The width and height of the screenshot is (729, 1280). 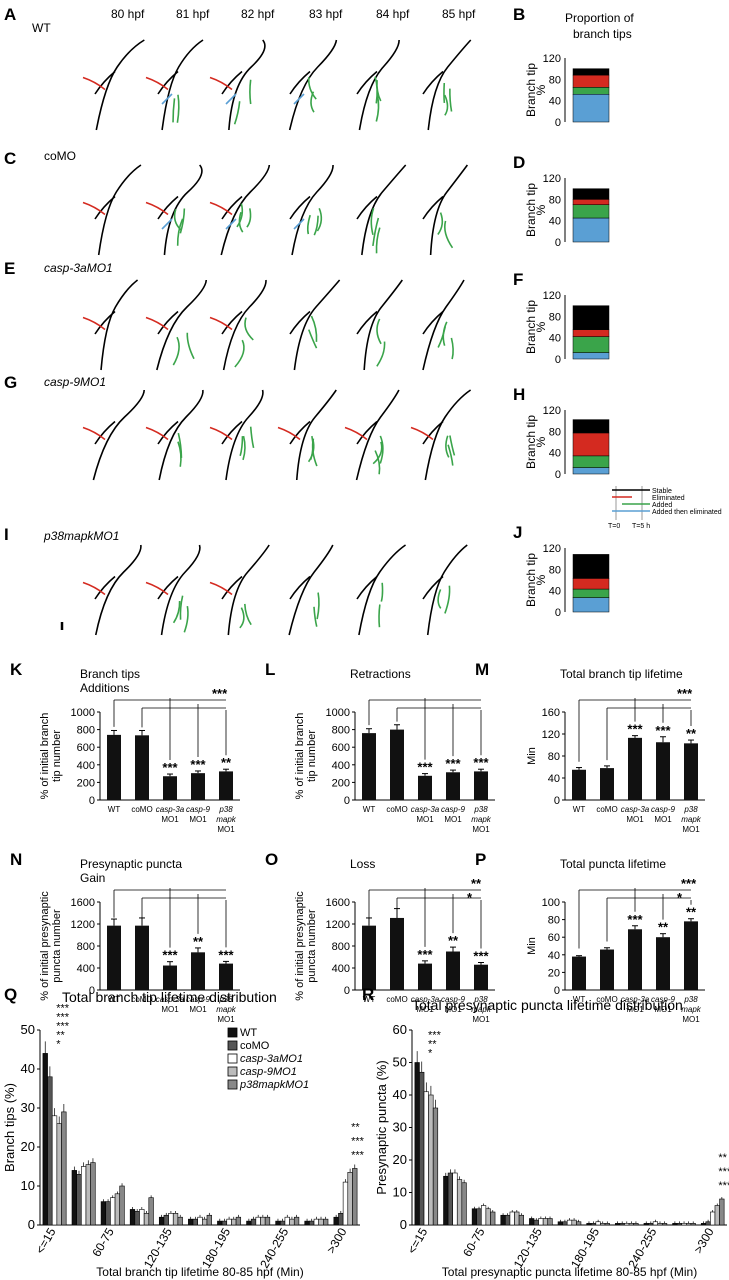 What do you see at coordinates (554, 921) in the screenshot?
I see `tick-label: 80` at bounding box center [554, 921].